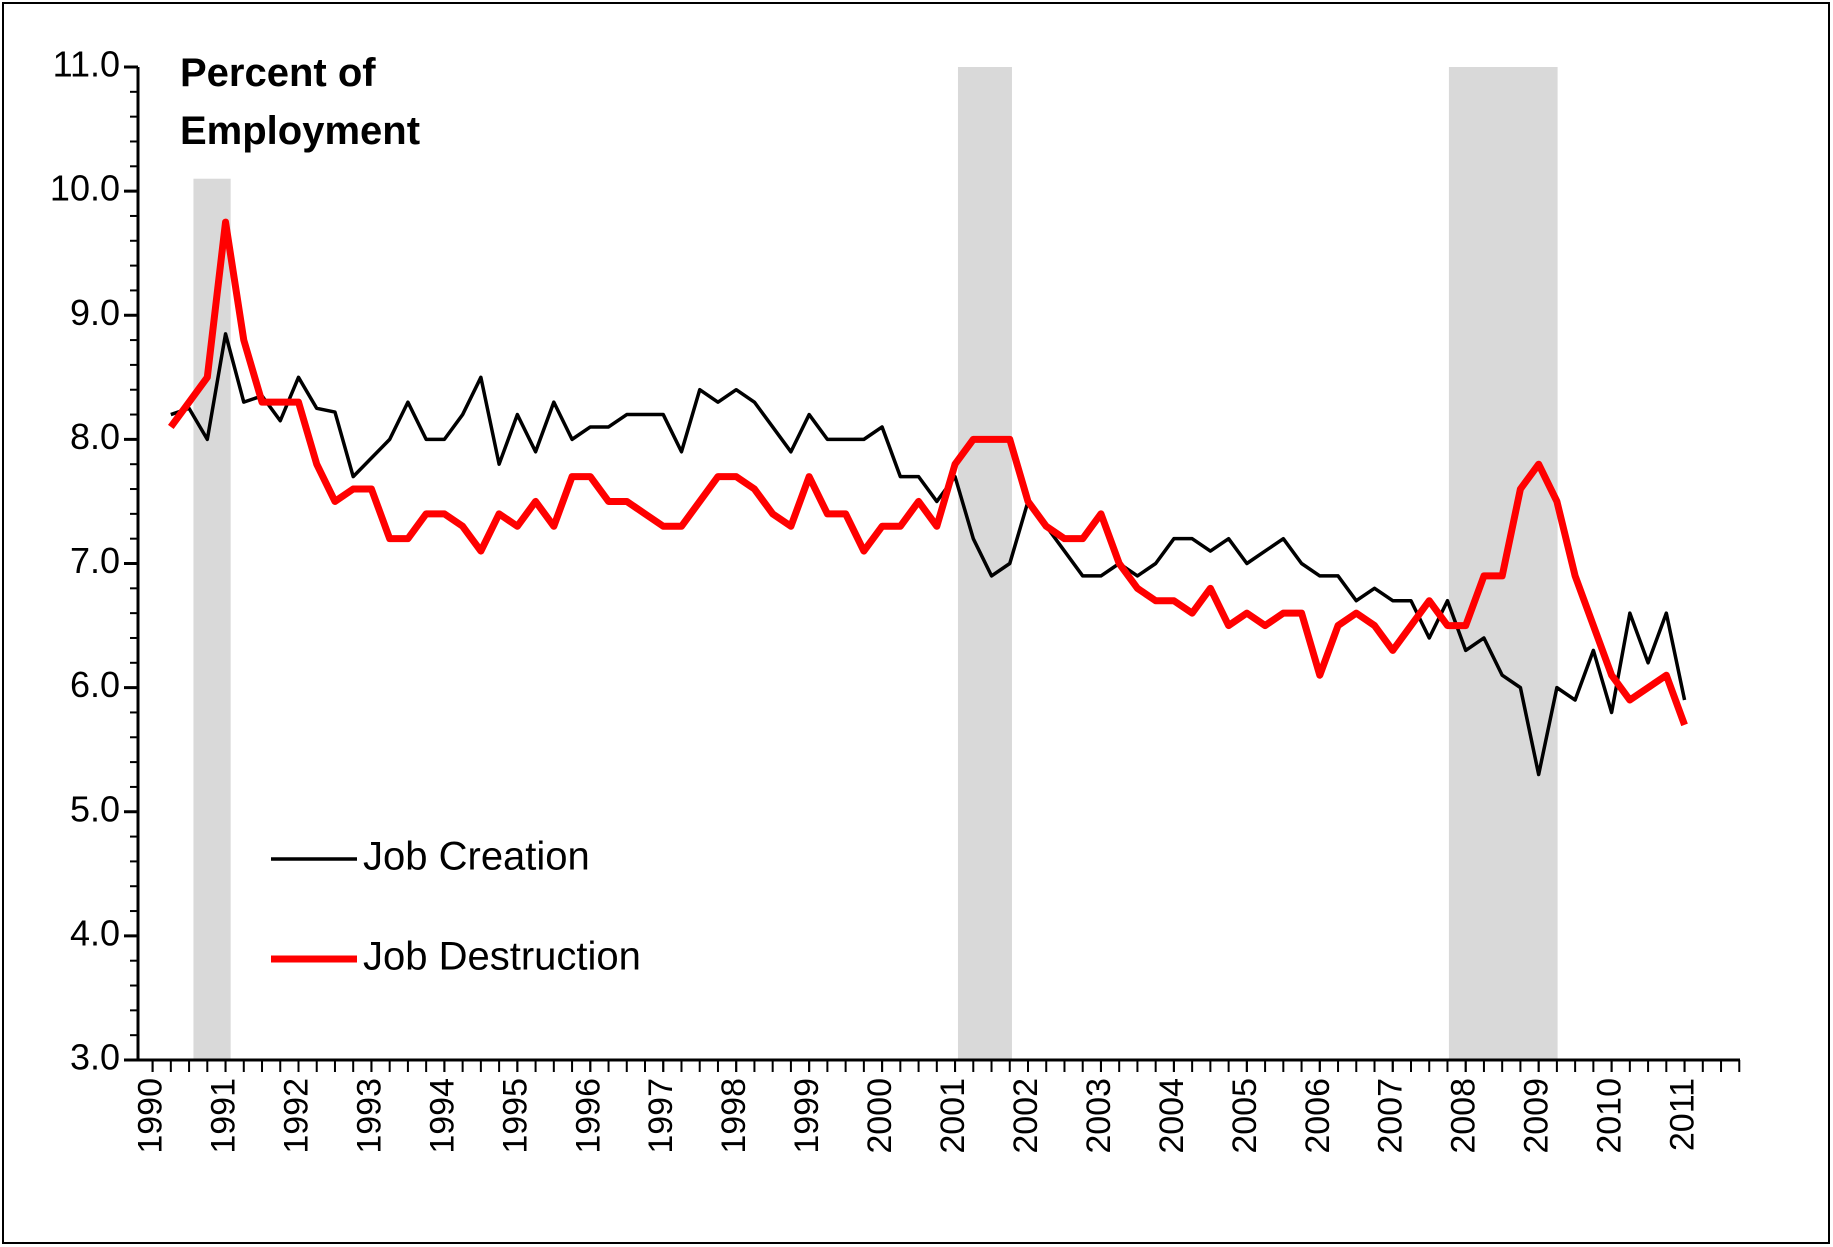 This screenshot has width=1833, height=1247. I want to click on x-tick-label: 2002, so click(1026, 1116).